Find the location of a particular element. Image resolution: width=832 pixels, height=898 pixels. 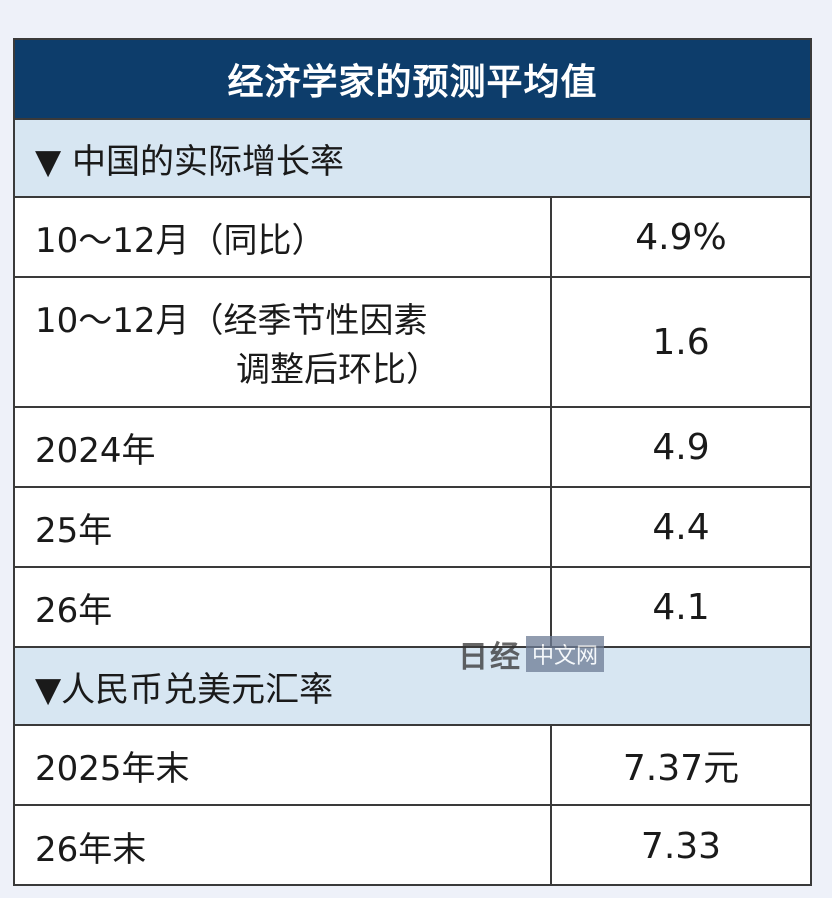

table-title: 经济学家的预测平均值 is located at coordinates (412, 80).